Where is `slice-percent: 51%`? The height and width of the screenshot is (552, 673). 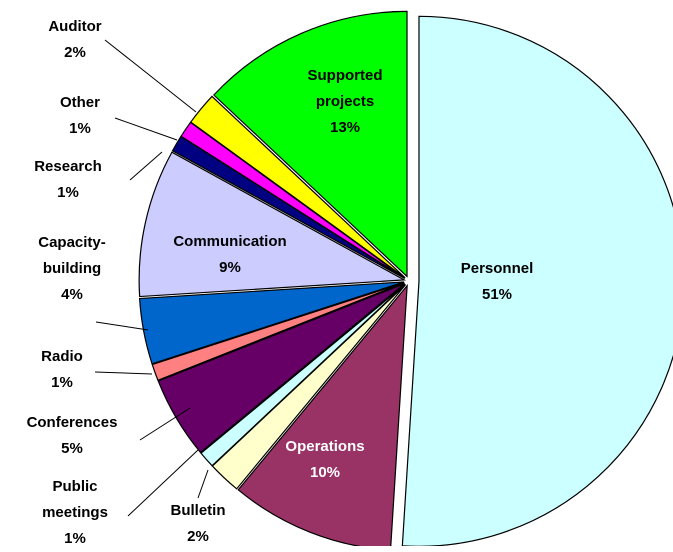
slice-percent: 51% is located at coordinates (497, 294).